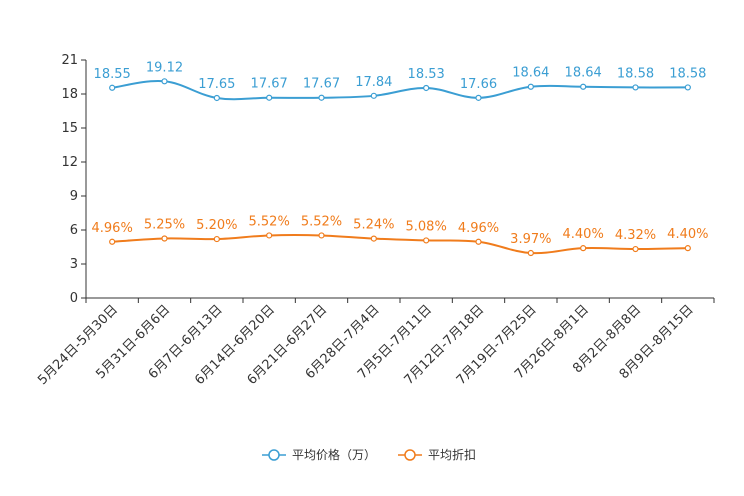  I want to click on y-tick-label: 3, so click(74, 264).